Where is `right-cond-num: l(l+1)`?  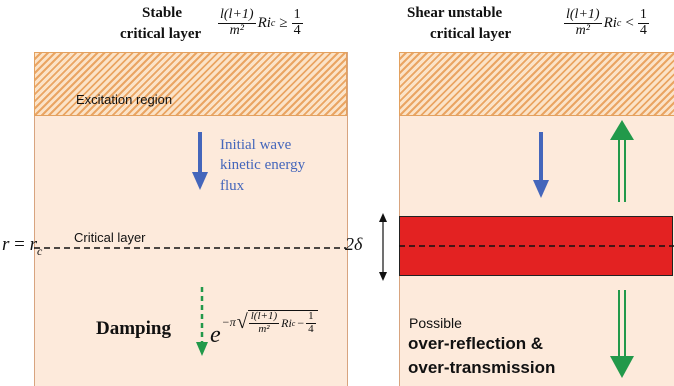 right-cond-num: l(l+1) is located at coordinates (583, 15).